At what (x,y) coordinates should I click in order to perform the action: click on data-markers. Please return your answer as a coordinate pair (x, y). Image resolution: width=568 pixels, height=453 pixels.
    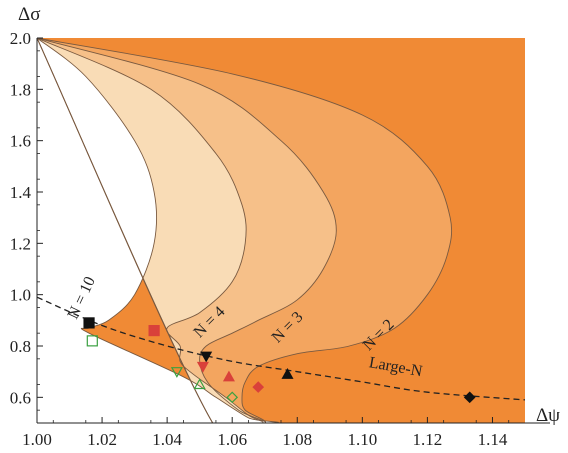
    Looking at the image, I should click on (279, 360).